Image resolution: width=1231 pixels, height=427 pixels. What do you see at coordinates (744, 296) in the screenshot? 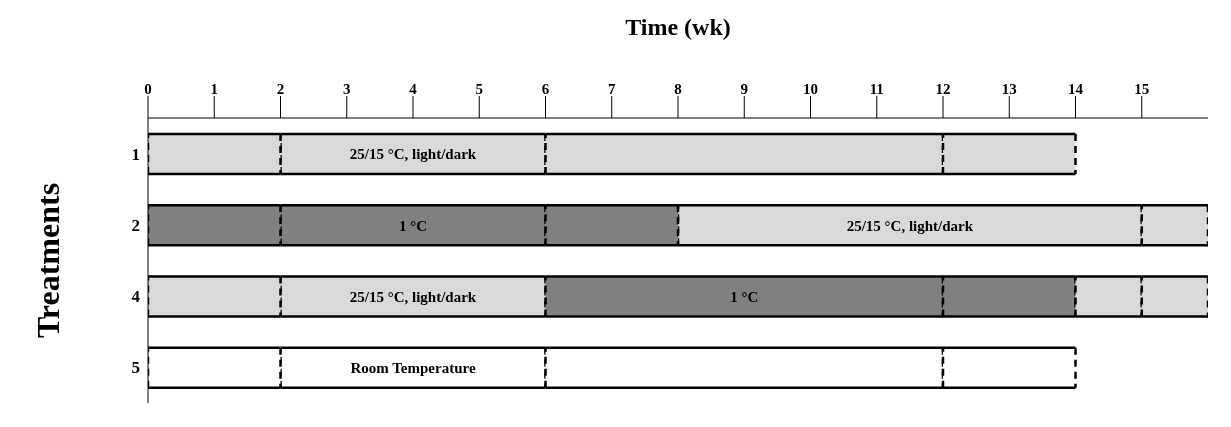
I see `series-label: 1 °C` at bounding box center [744, 296].